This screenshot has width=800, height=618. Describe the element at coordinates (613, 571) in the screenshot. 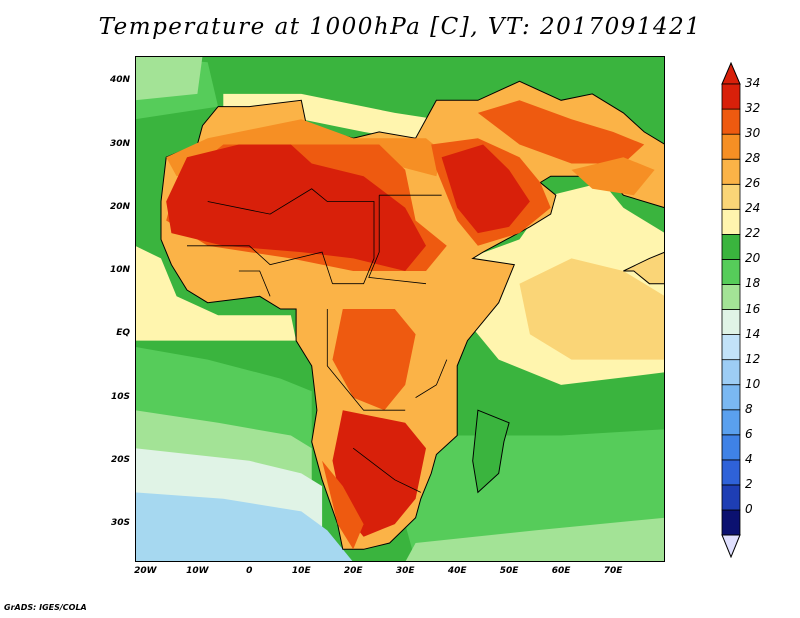

I see `lon-label-70e: 70E` at that location.